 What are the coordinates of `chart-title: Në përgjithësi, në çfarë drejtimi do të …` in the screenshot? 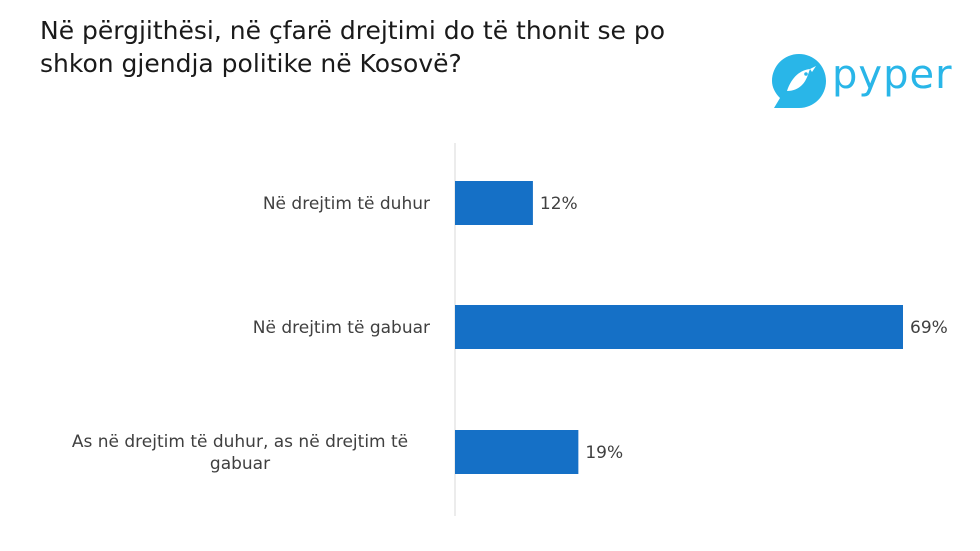 It's located at (353, 47).